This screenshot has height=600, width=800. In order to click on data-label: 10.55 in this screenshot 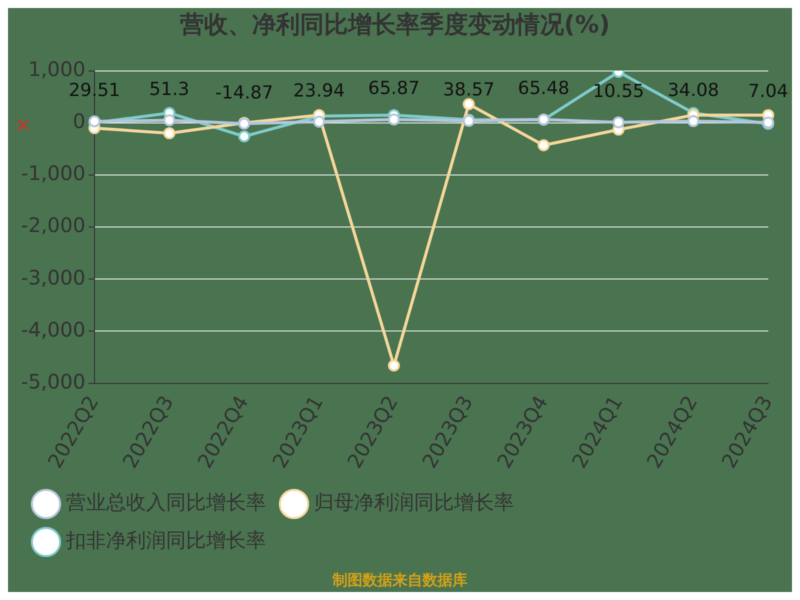, I will do `click(618, 91)`.